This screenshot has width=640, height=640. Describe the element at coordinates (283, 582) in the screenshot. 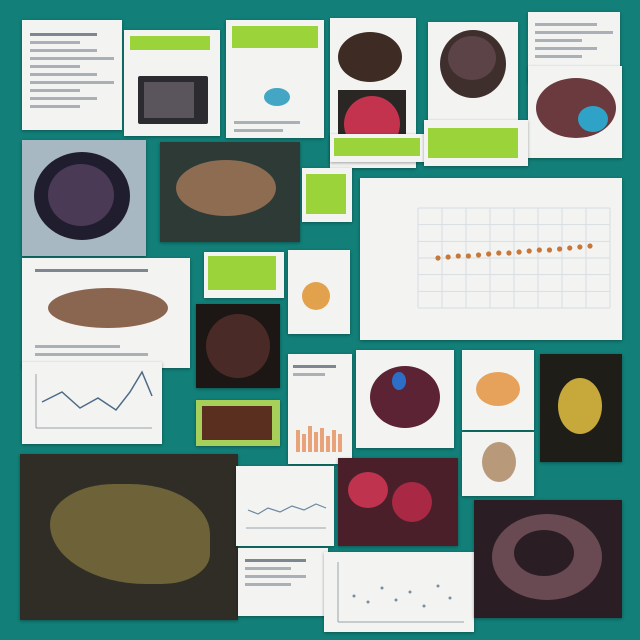

I see `document-card-bottom` at that location.